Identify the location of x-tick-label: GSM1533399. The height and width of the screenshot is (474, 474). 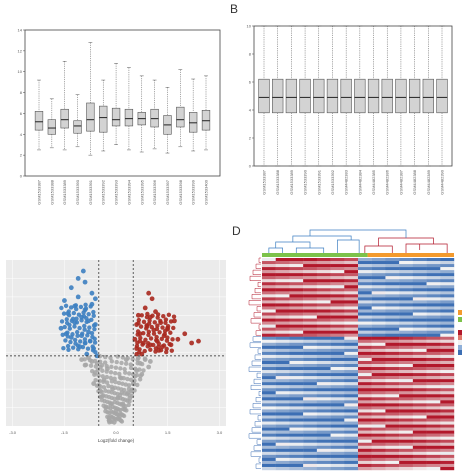
(193, 191).